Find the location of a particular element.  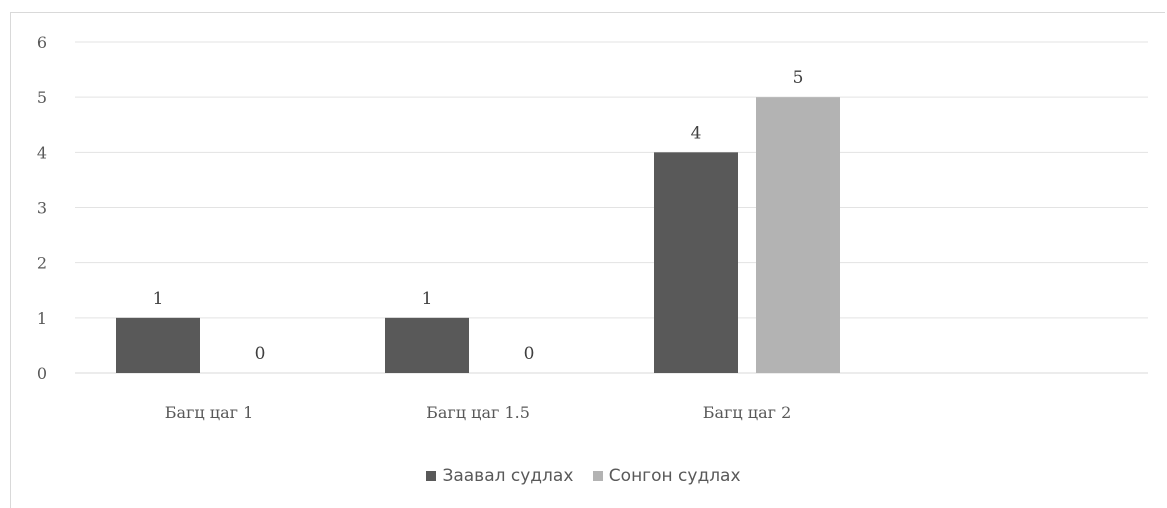

legend-label-elective: Сонгон судлах is located at coordinates (674, 476).